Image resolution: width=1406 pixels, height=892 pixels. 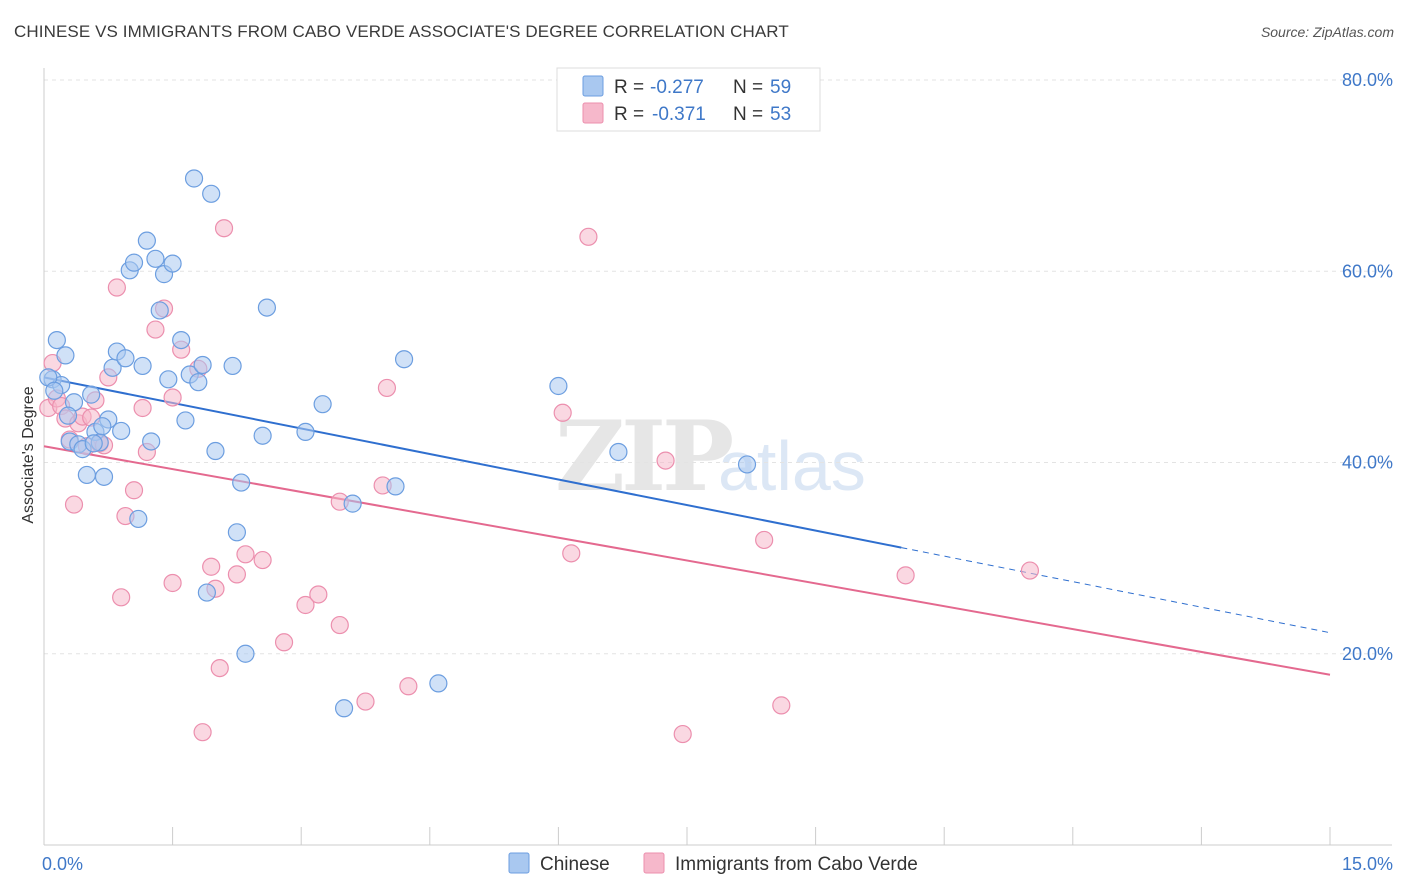 What do you see at coordinates (1367, 80) in the screenshot?
I see `y-tick-label: 80.0%` at bounding box center [1367, 80].